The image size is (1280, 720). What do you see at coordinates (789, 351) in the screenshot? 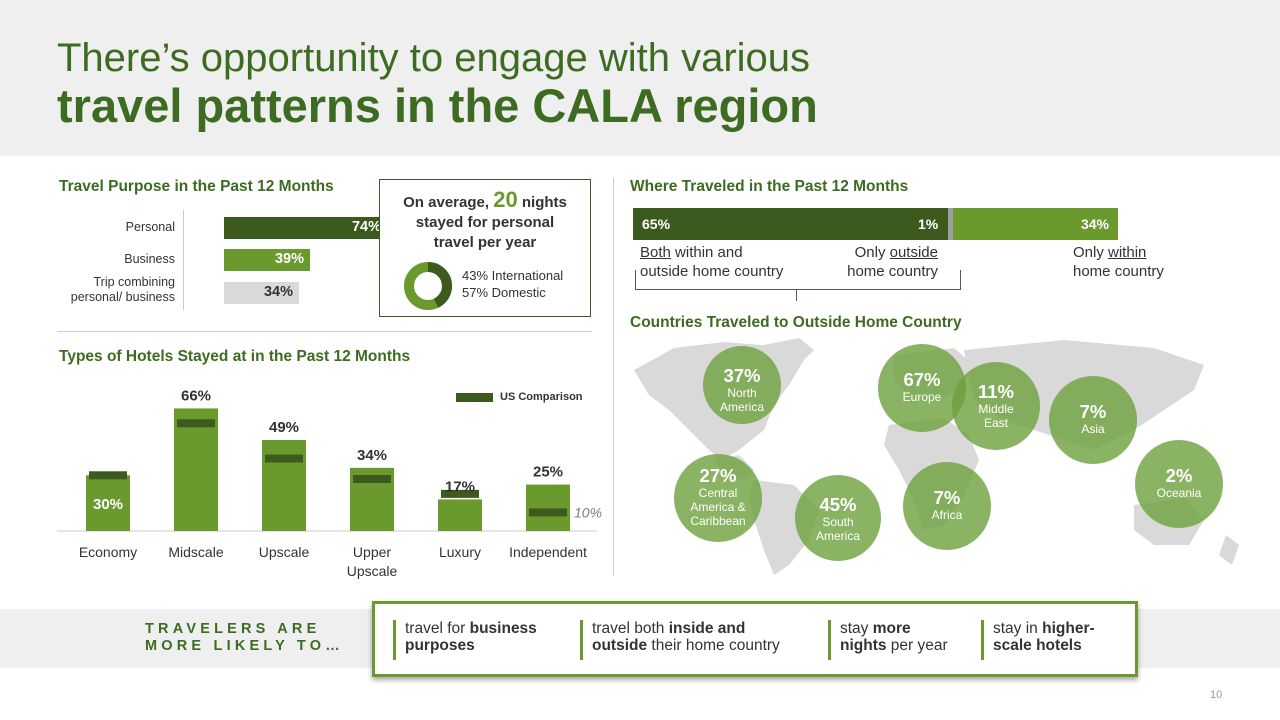
I see `map-greenland` at bounding box center [789, 351].